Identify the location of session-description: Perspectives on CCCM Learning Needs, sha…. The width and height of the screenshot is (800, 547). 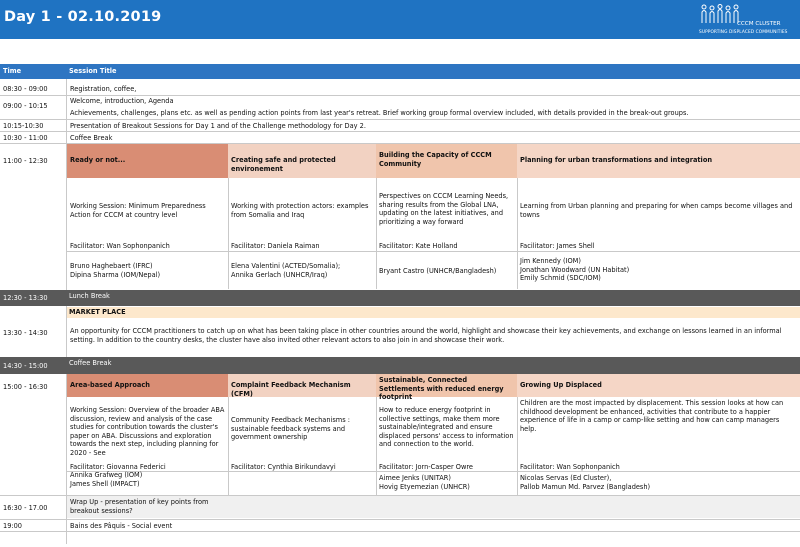
(444, 209).